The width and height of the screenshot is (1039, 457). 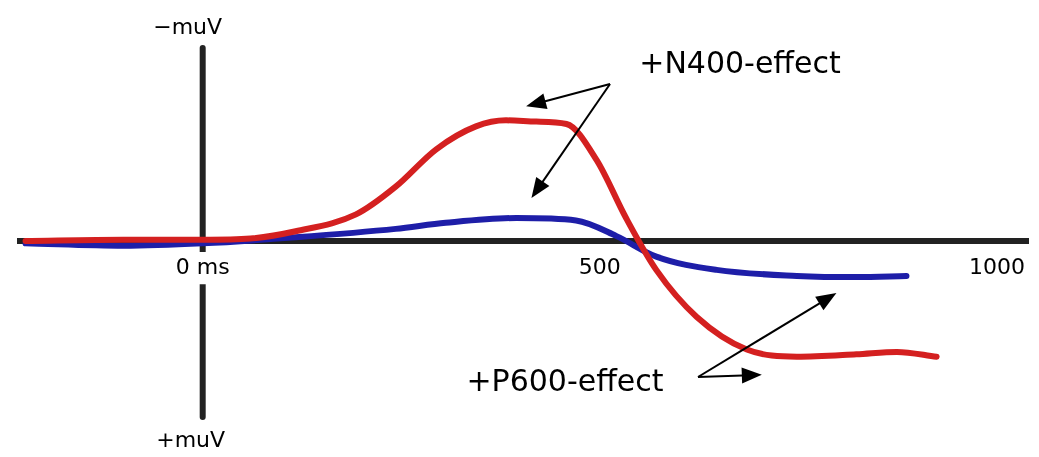 What do you see at coordinates (997, 266) in the screenshot?
I see `x-tick-label: 1000` at bounding box center [997, 266].